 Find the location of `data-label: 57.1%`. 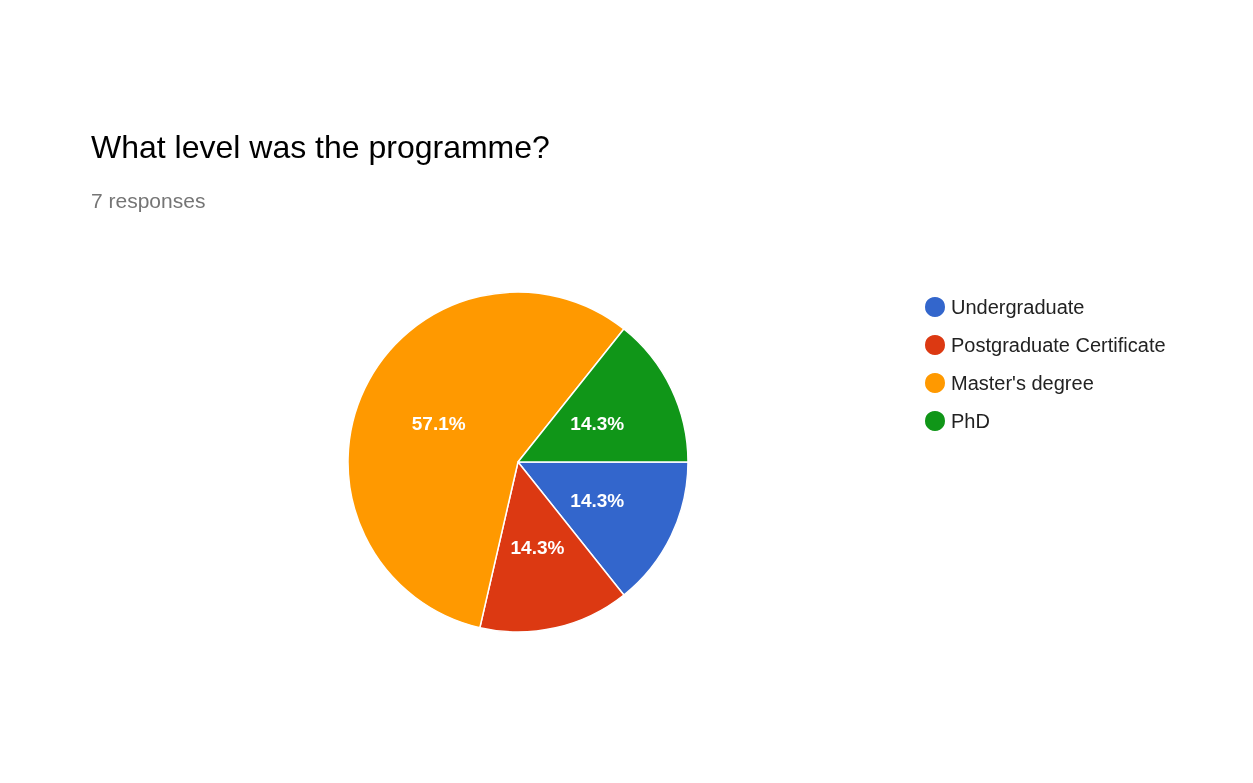

data-label: 57.1% is located at coordinates (438, 424).